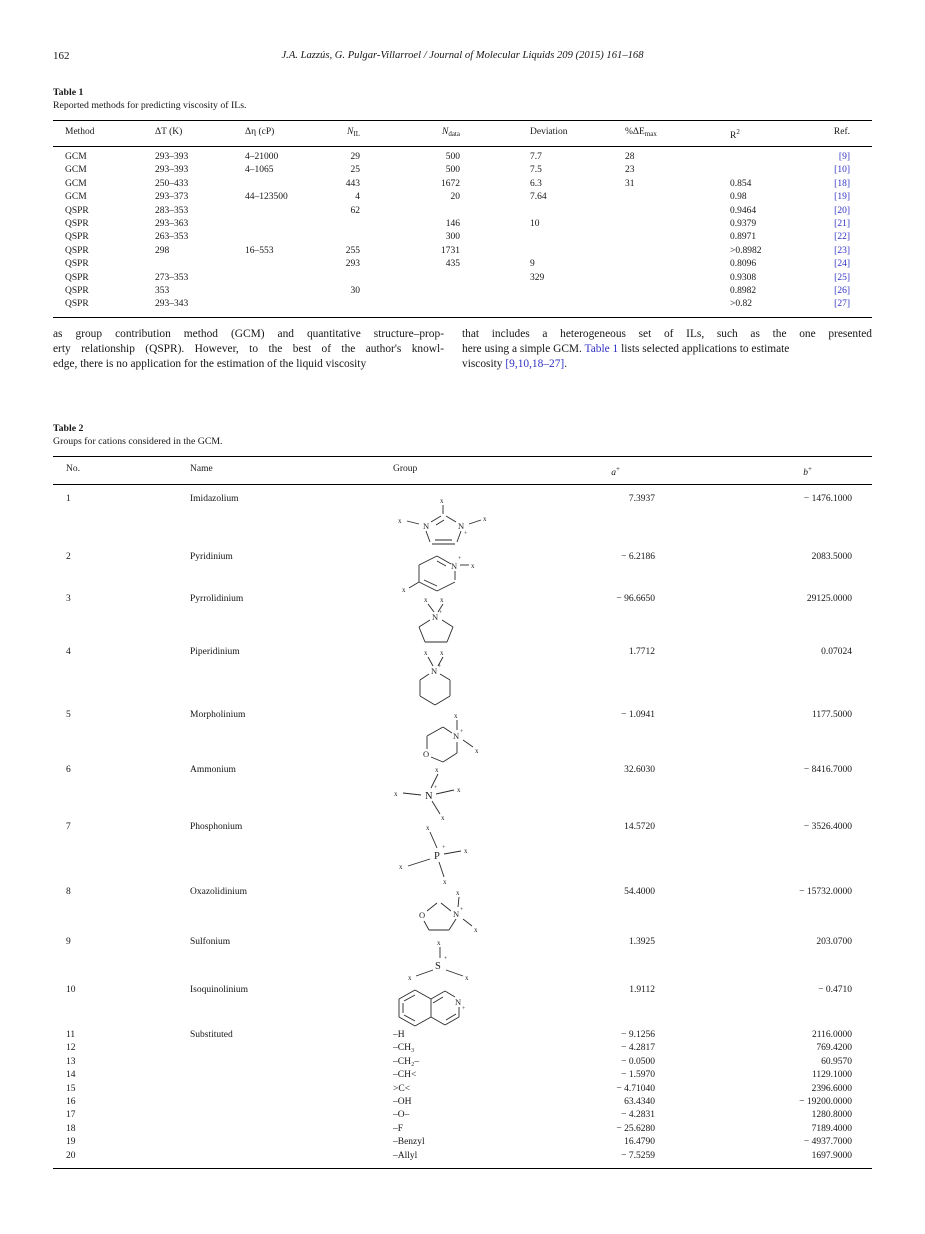  What do you see at coordinates (842, 170) in the screenshot?
I see `table1-ref-link: [10]` at bounding box center [842, 170].